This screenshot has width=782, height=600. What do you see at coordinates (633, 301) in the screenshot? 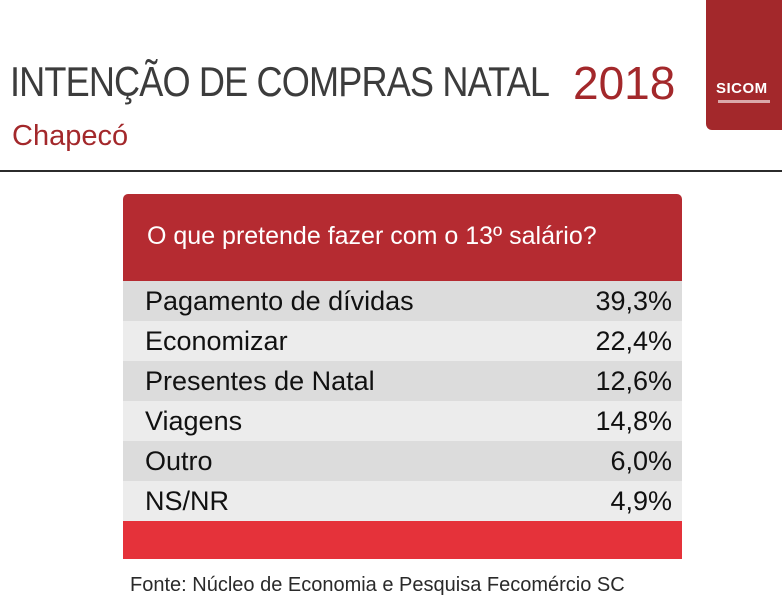
I see `row-value: 39,3%` at bounding box center [633, 301].